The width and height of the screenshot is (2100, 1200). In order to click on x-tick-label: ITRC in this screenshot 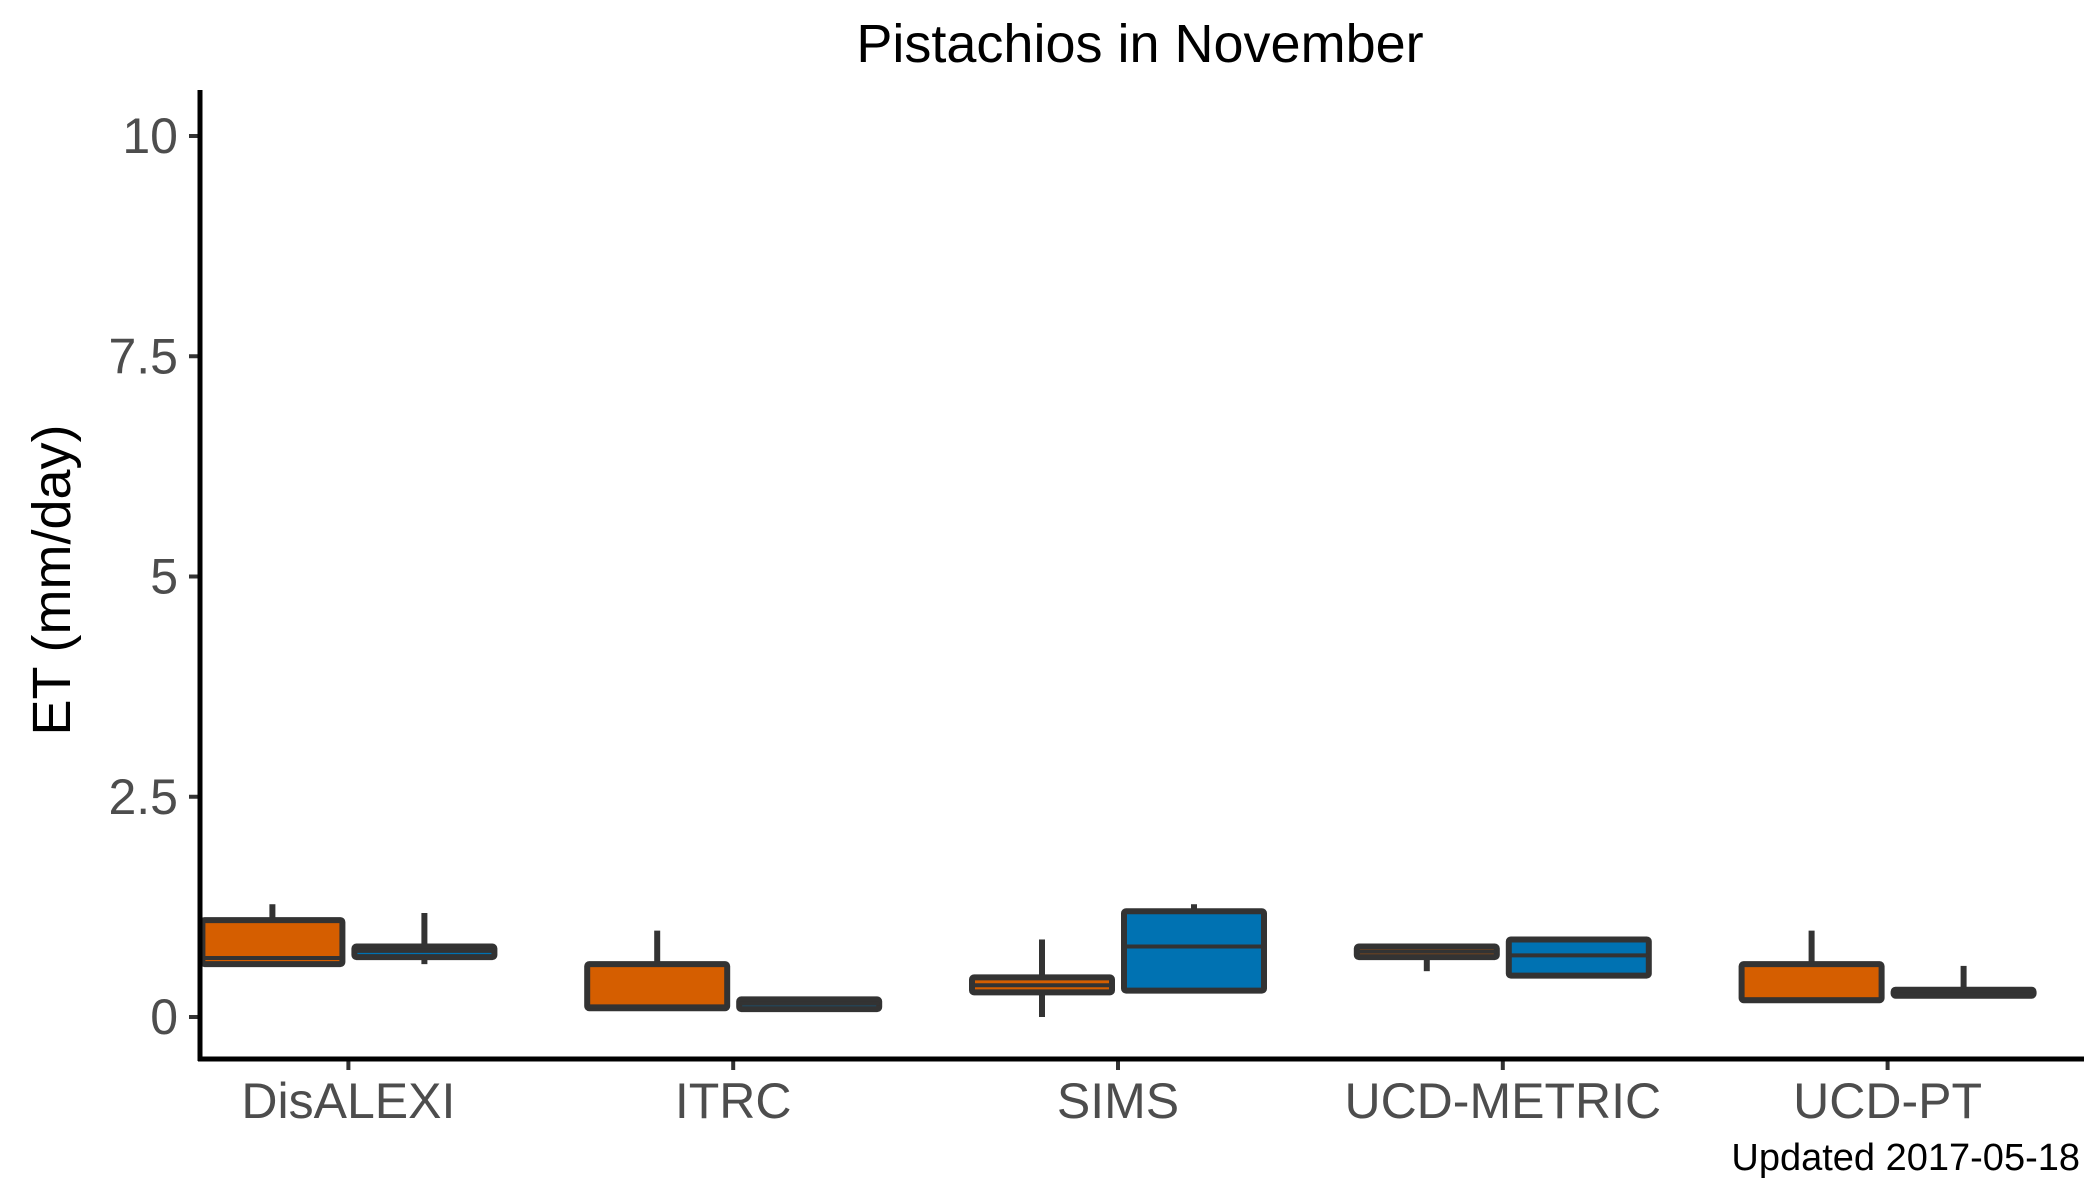, I will do `click(733, 1101)`.